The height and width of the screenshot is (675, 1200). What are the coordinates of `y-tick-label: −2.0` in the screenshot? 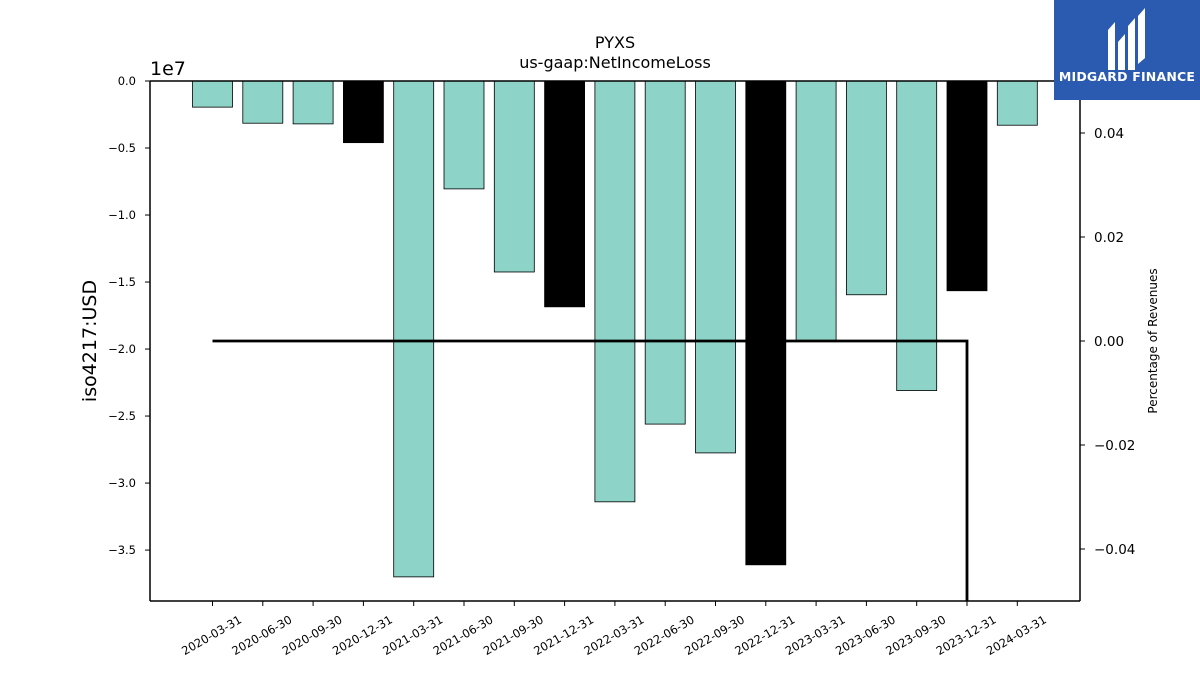 It's located at (122, 349).